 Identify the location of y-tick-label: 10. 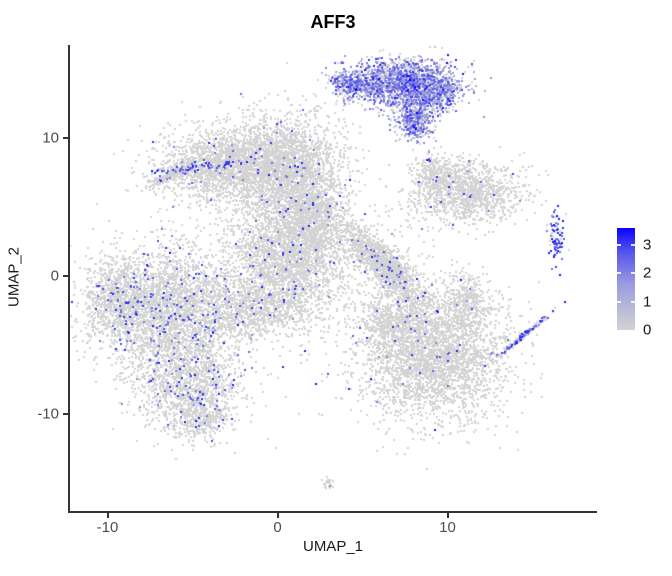
(50, 138).